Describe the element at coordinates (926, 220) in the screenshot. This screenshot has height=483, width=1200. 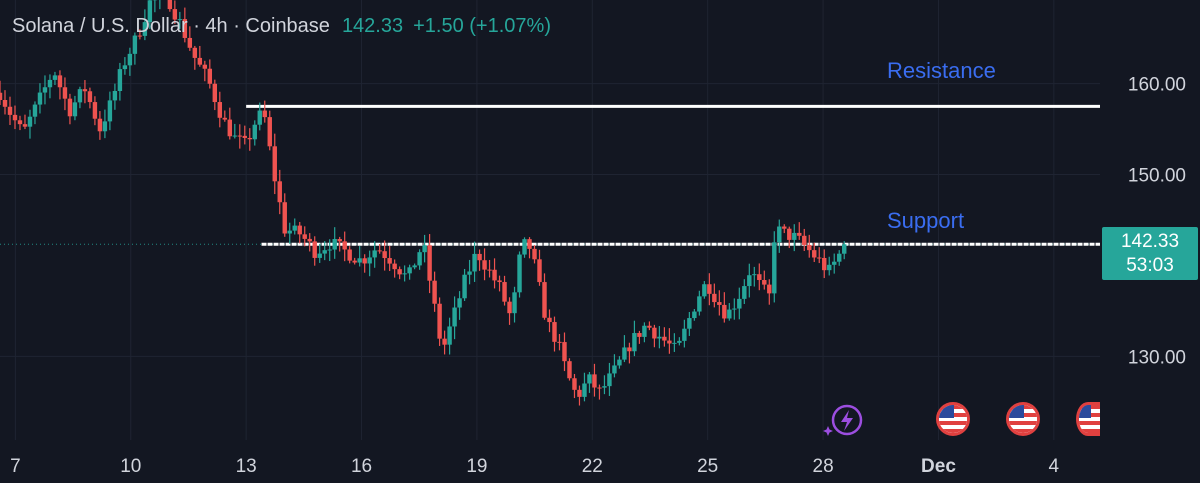
I see `support-label: Support` at that location.